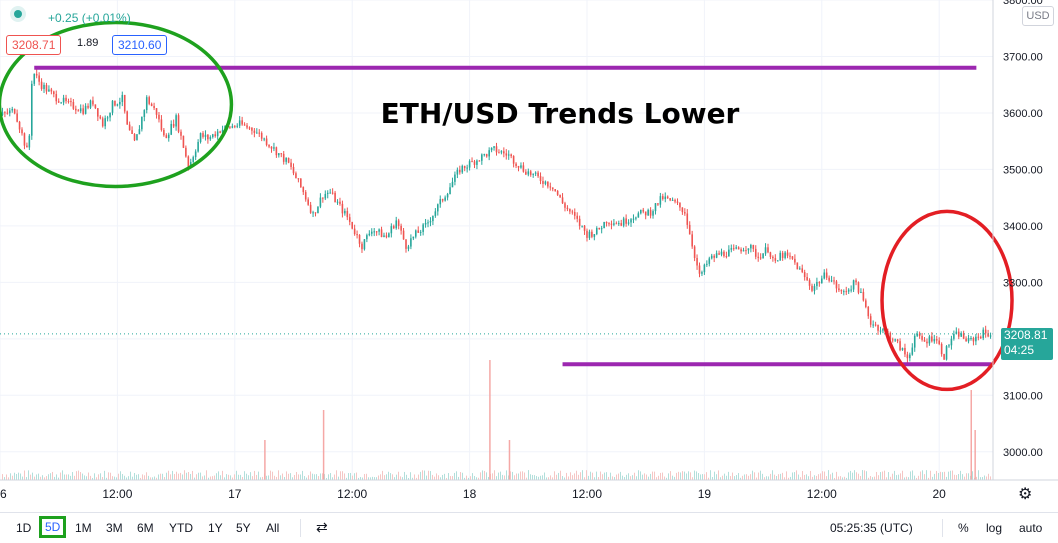 Image resolution: width=1058 pixels, height=543 pixels. Describe the element at coordinates (243, 528) in the screenshot. I see `range-5y: 5Y` at that location.